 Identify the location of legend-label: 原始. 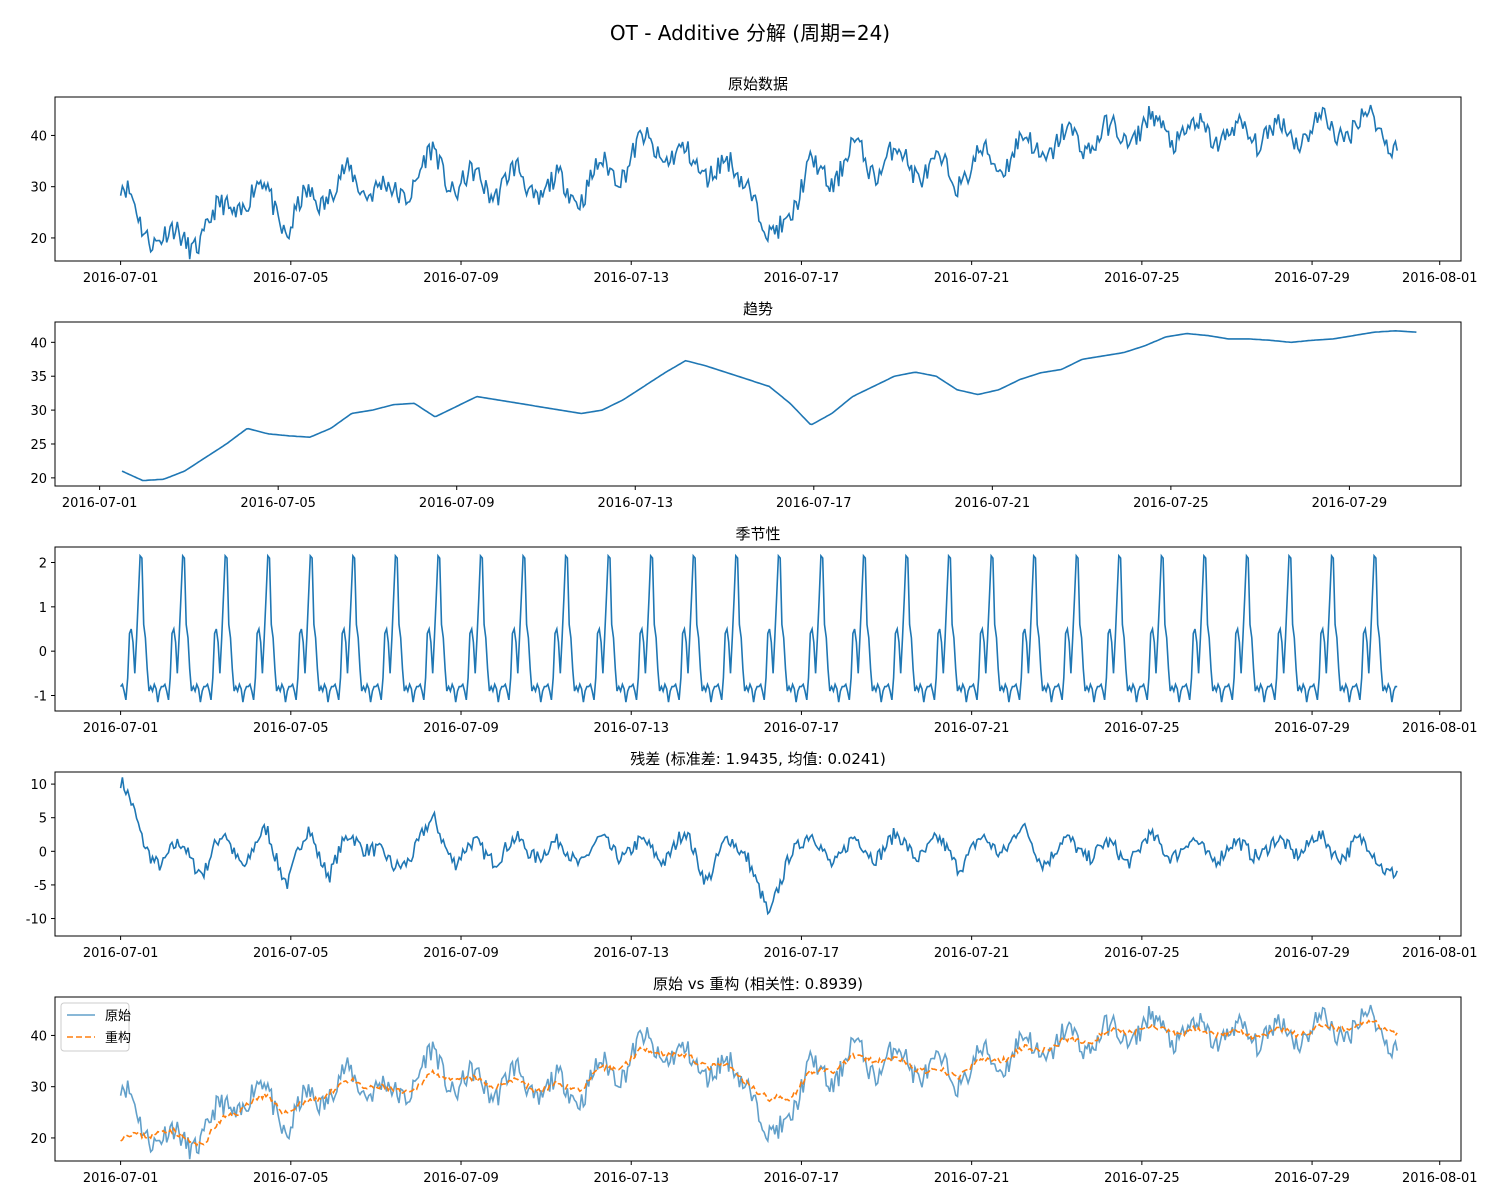
(118, 1016).